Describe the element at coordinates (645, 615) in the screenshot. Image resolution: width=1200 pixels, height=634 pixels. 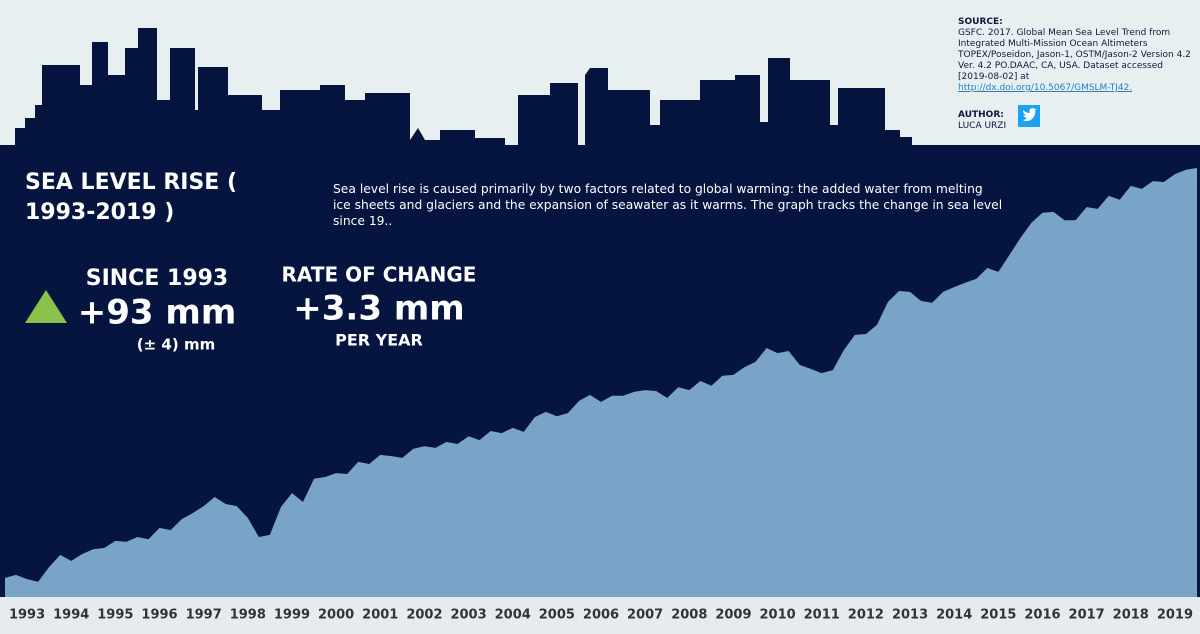
I see `x-tick-label: 2007` at that location.